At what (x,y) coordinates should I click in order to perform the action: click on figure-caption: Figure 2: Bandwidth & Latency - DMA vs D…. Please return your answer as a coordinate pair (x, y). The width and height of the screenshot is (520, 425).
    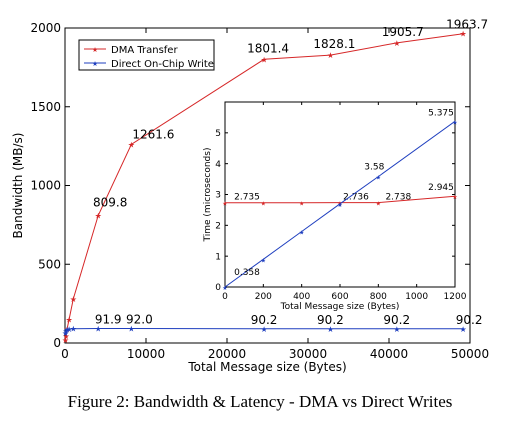
    Looking at the image, I should click on (260, 401).